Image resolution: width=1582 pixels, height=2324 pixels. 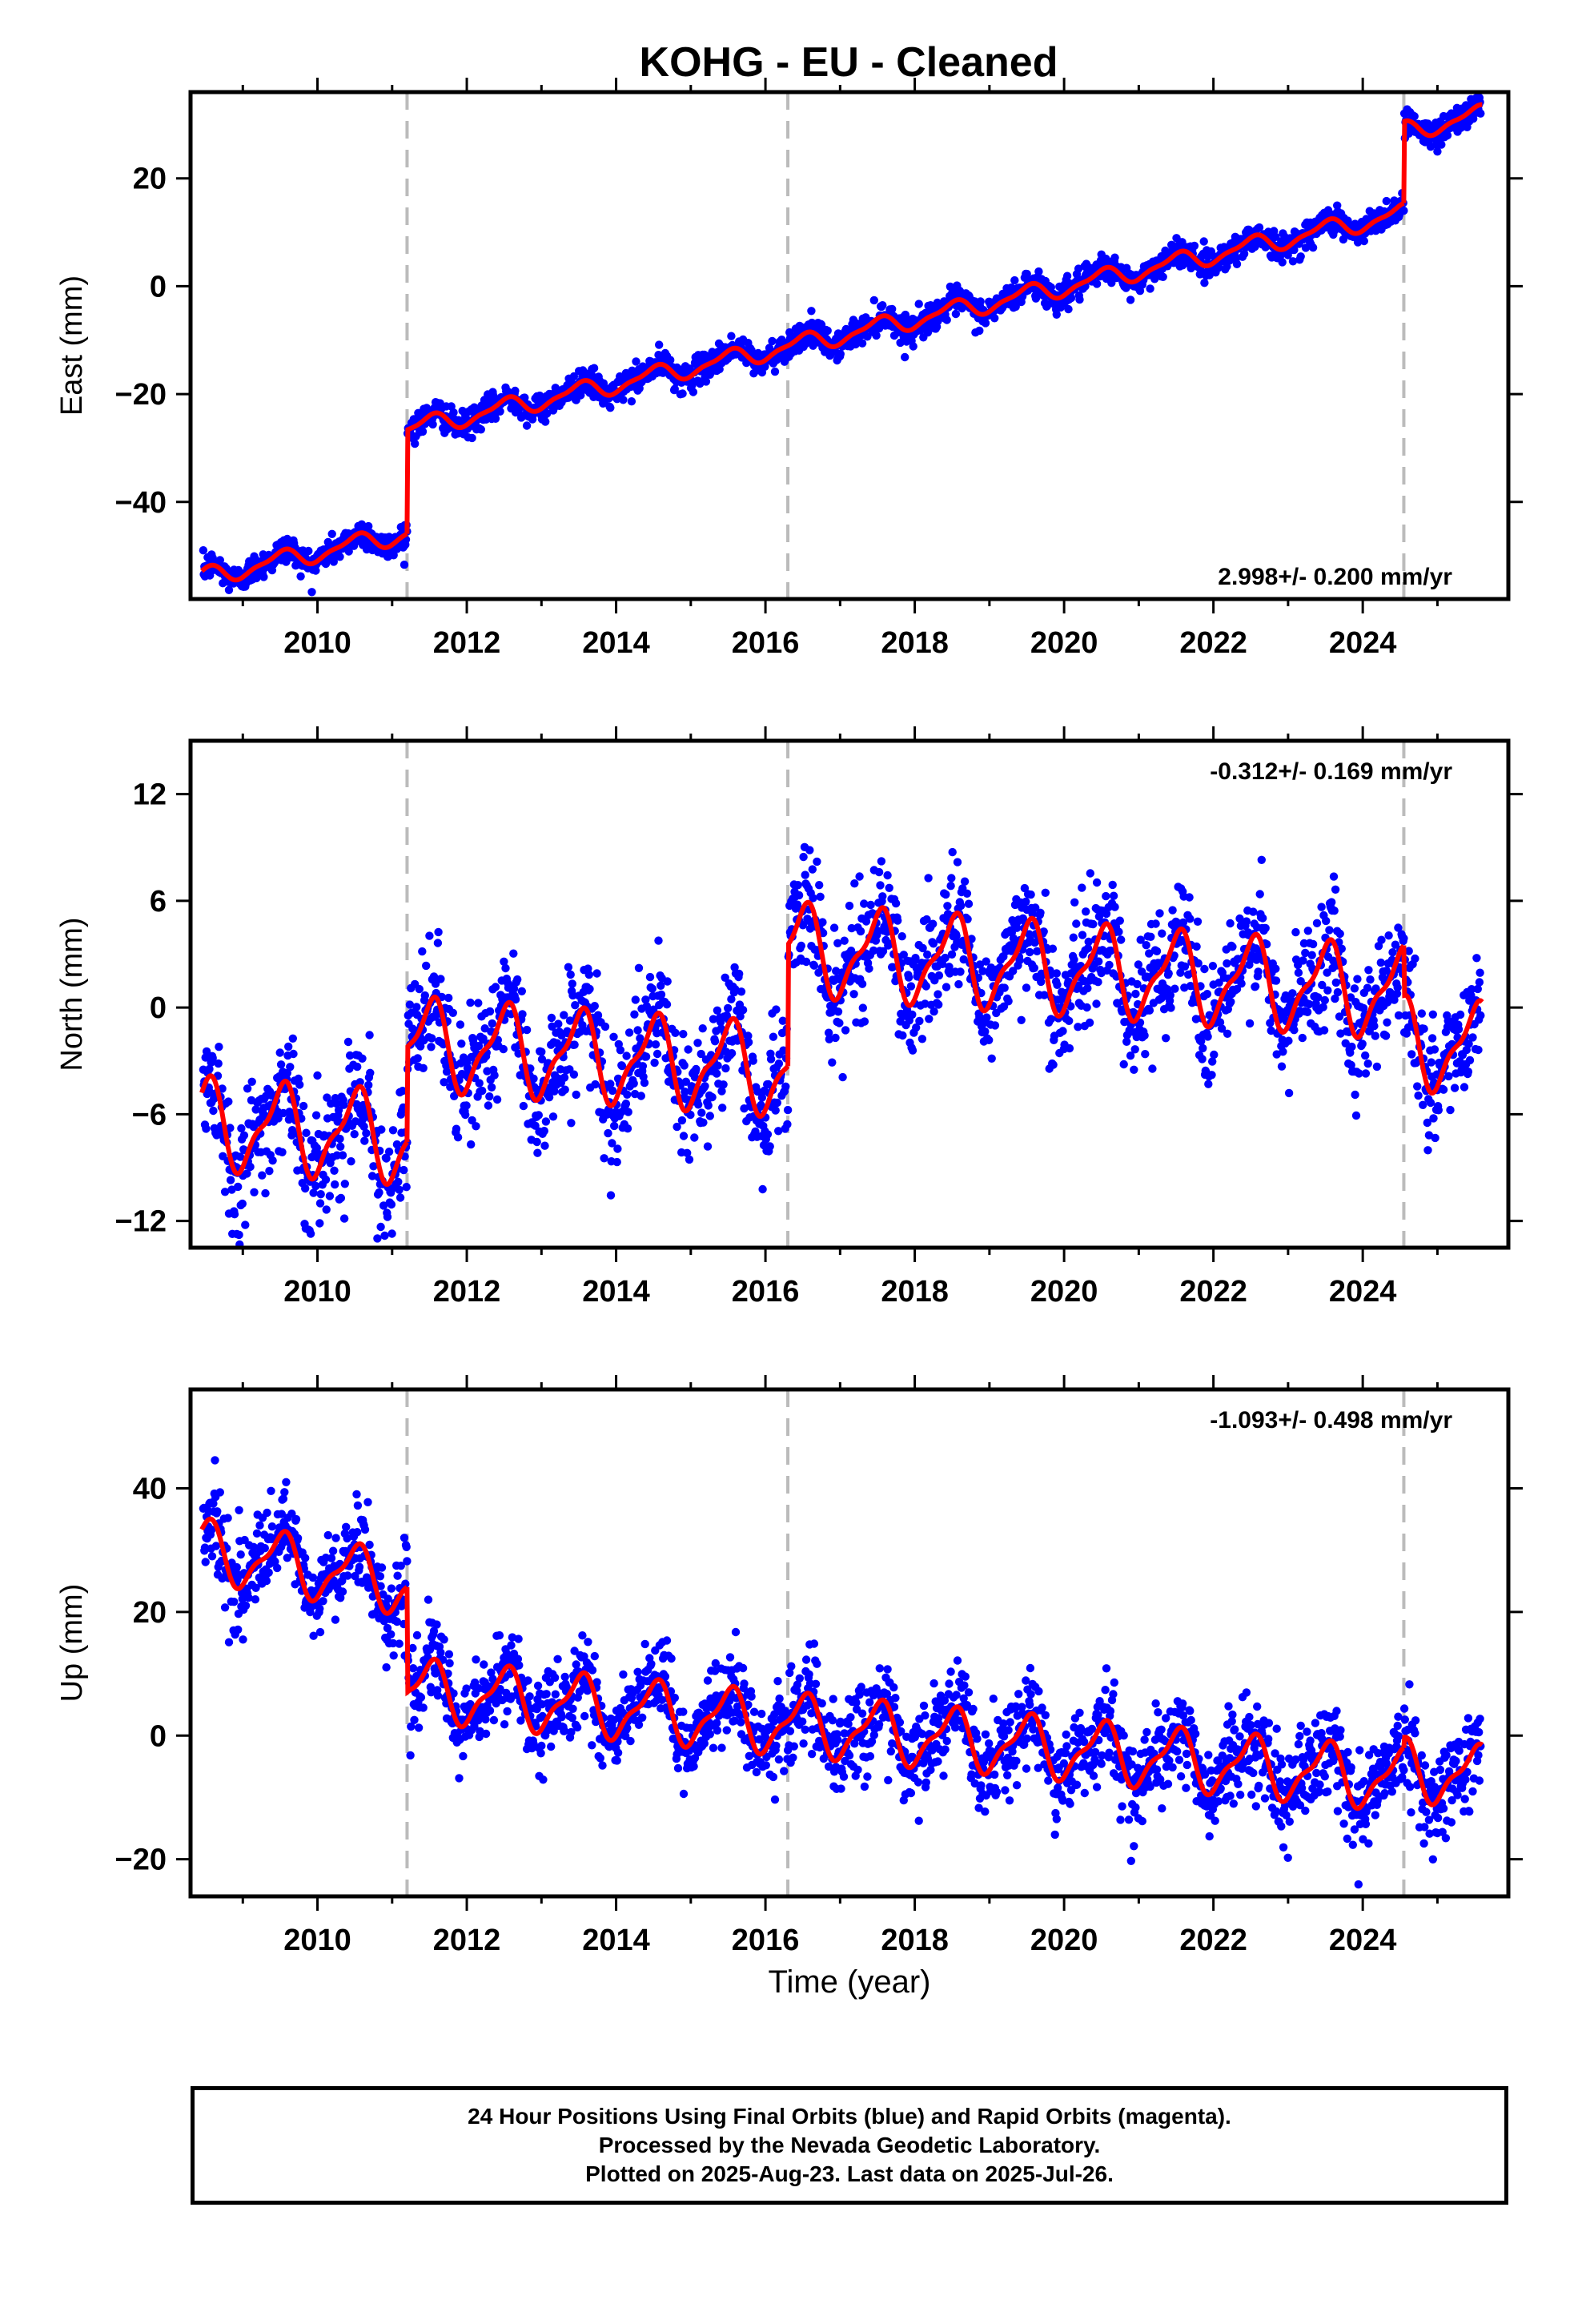 What do you see at coordinates (1363, 1292) in the screenshot?
I see `x-tick-label: 2024` at bounding box center [1363, 1292].